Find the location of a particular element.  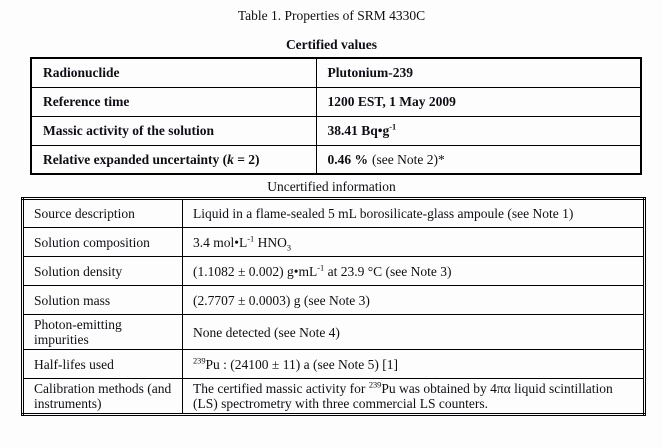

certified-values-heading: Certified values is located at coordinates (331, 44).